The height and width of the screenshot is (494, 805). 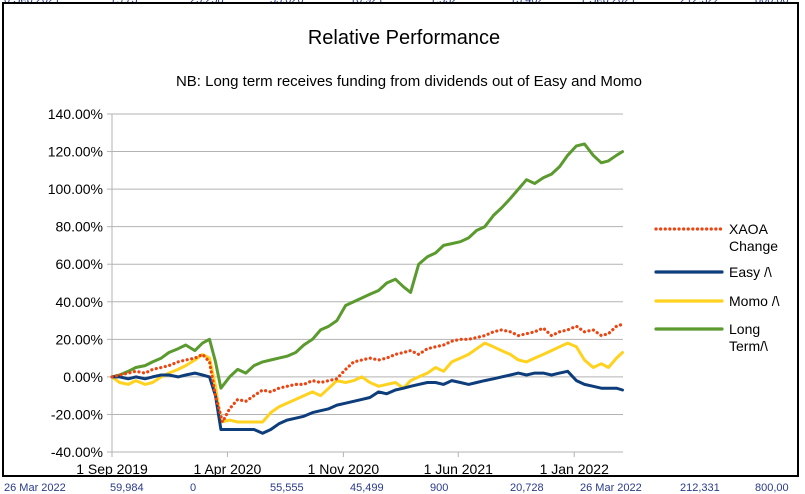 What do you see at coordinates (79, 339) in the screenshot?
I see `y-tick-label: 20.00%` at bounding box center [79, 339].